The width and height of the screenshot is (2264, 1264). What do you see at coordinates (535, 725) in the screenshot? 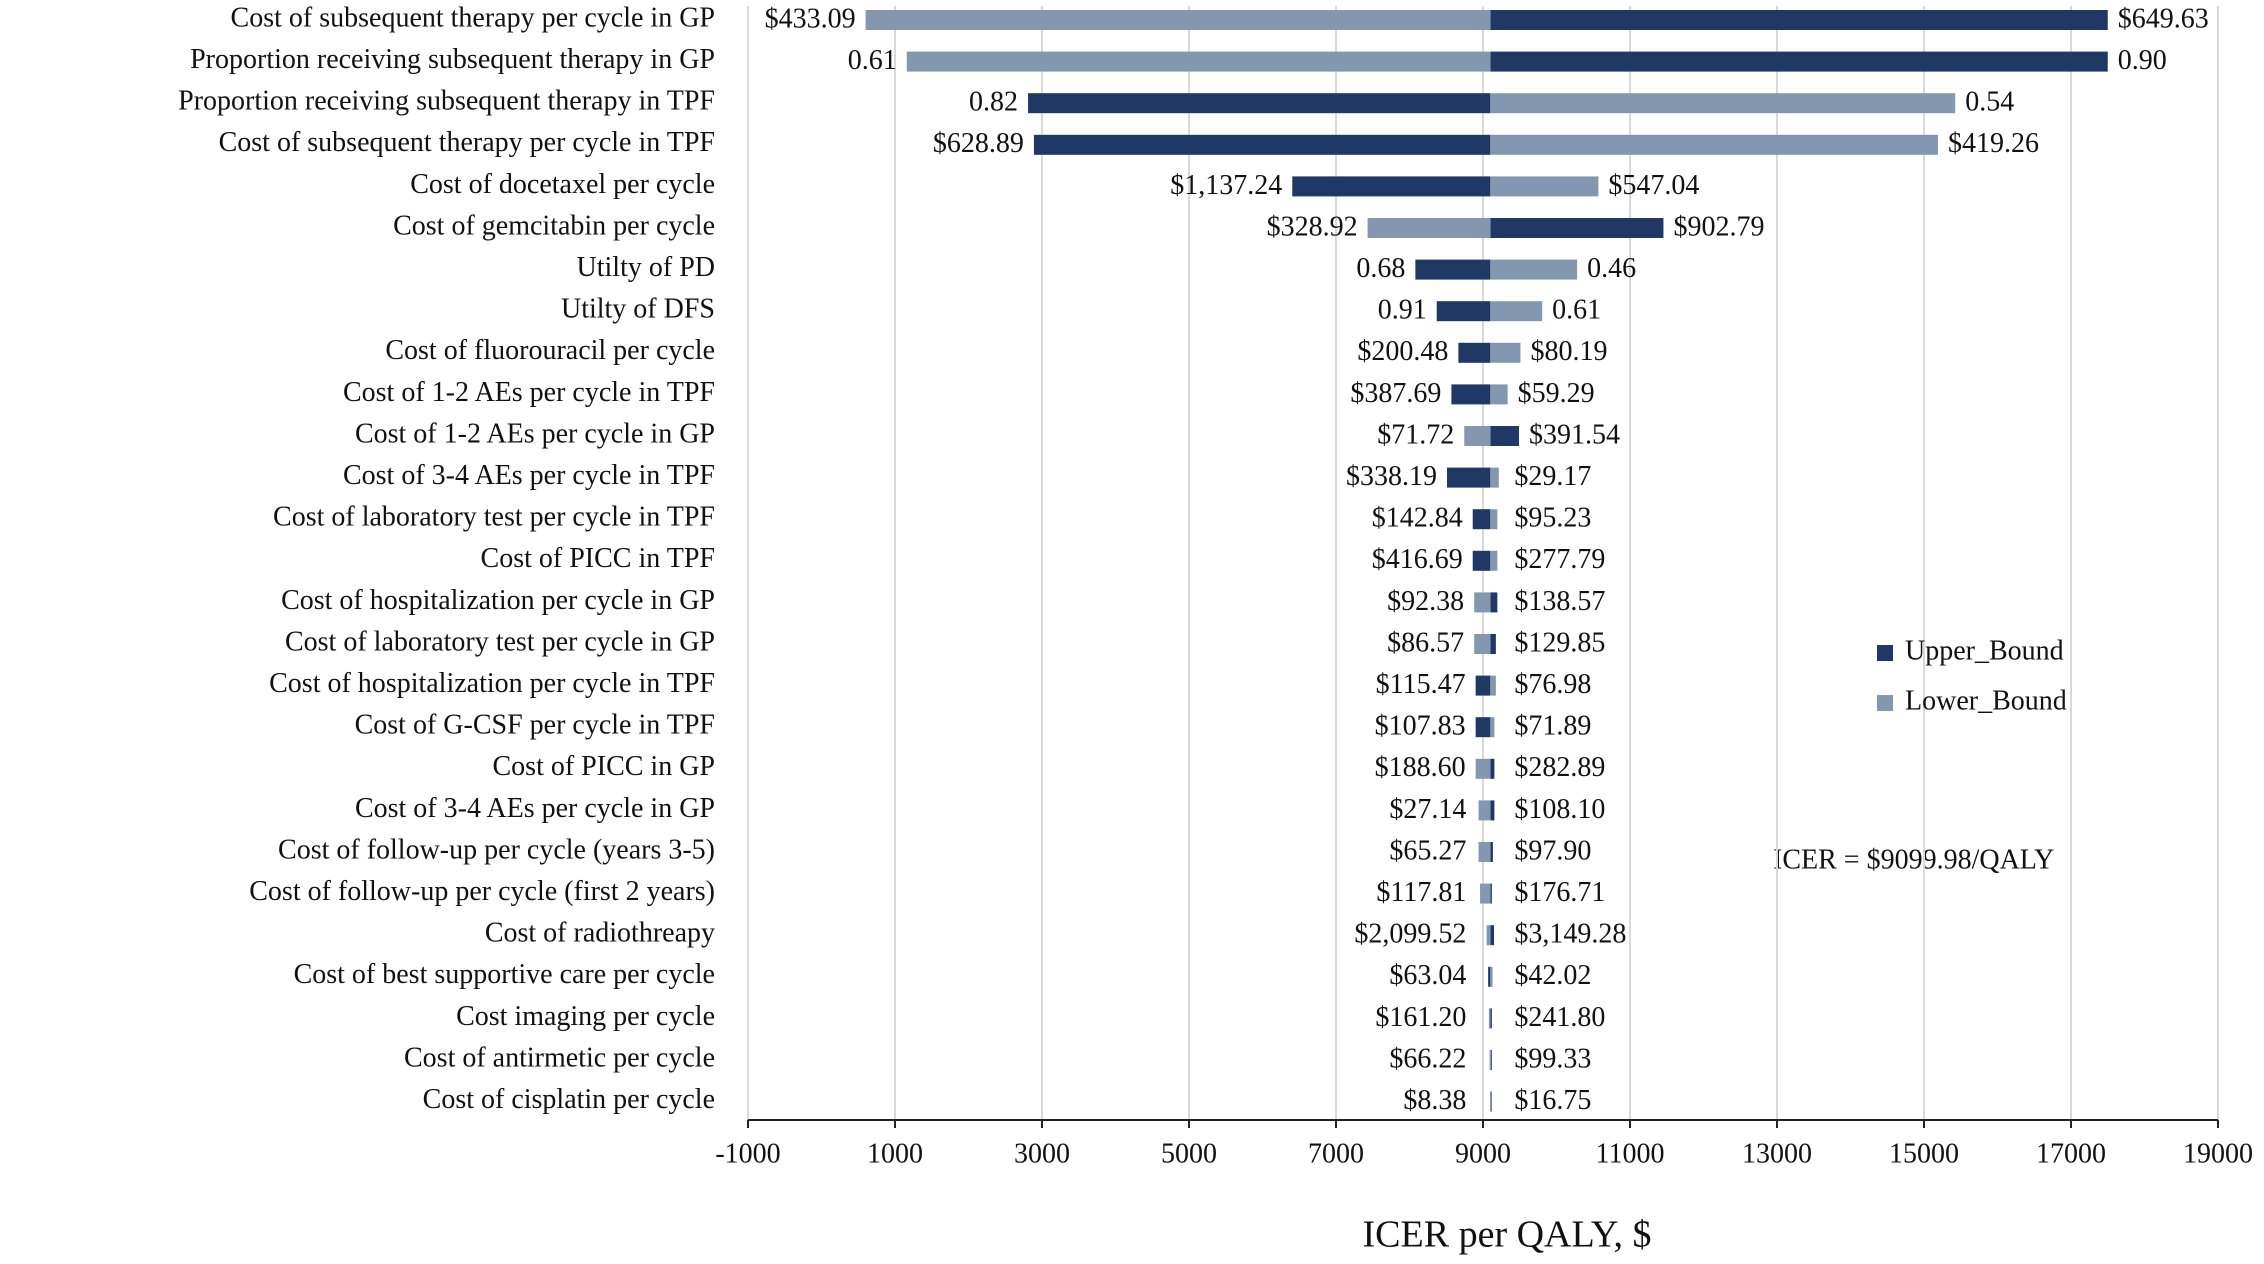
I see `category-label: Cost of G-CSF per cycle in TPF` at bounding box center [535, 725].